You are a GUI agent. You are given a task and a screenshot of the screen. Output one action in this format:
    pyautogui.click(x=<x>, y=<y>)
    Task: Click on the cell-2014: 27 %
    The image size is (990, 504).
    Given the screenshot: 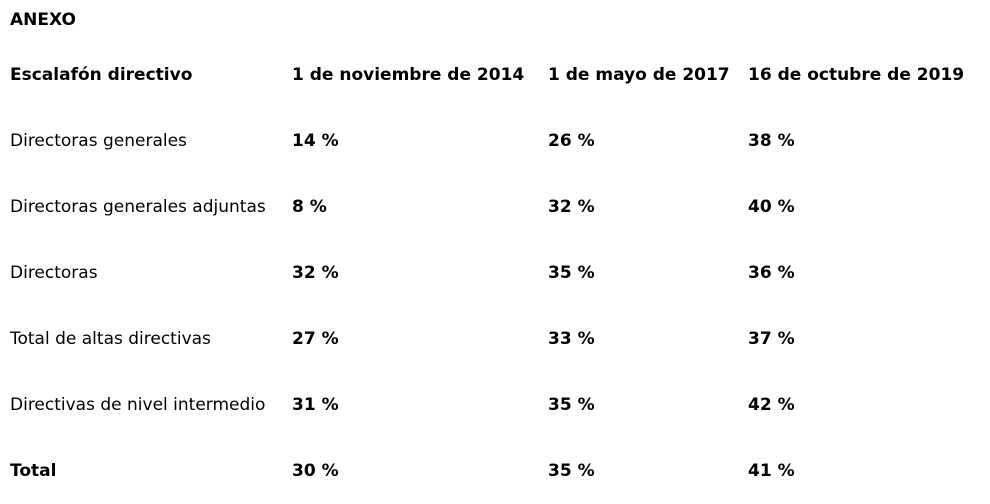 What is the action you would take?
    pyautogui.click(x=315, y=339)
    